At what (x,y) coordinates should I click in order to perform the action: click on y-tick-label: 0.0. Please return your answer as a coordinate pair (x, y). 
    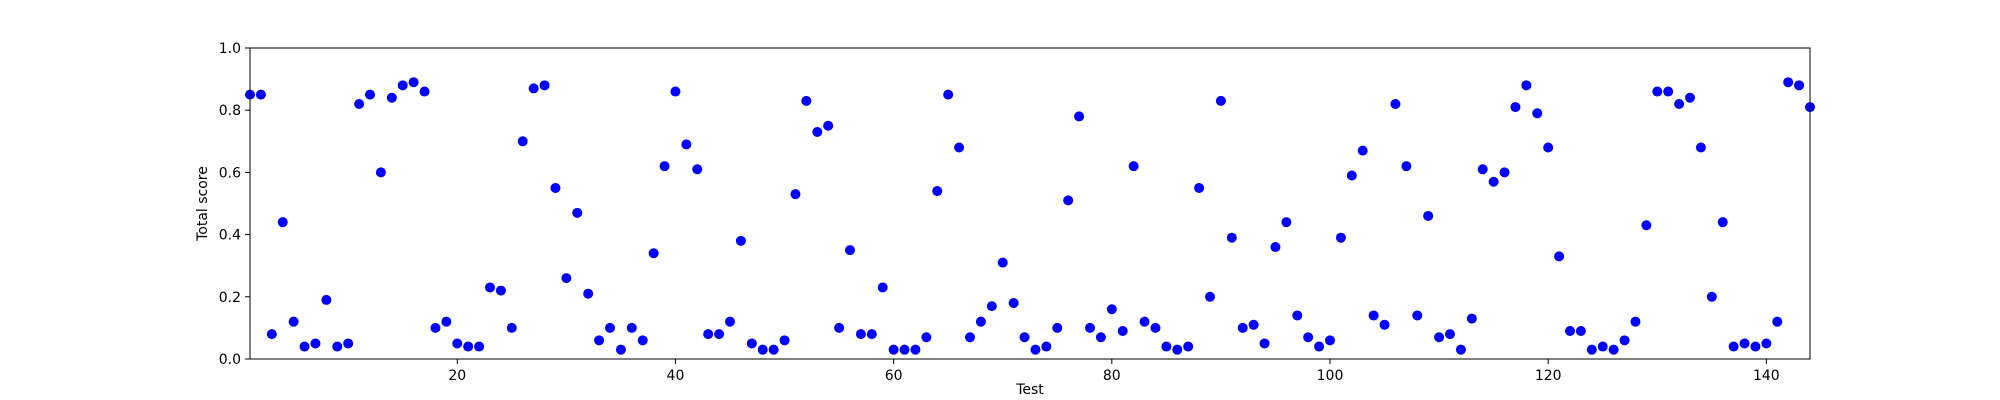
    Looking at the image, I should click on (230, 360).